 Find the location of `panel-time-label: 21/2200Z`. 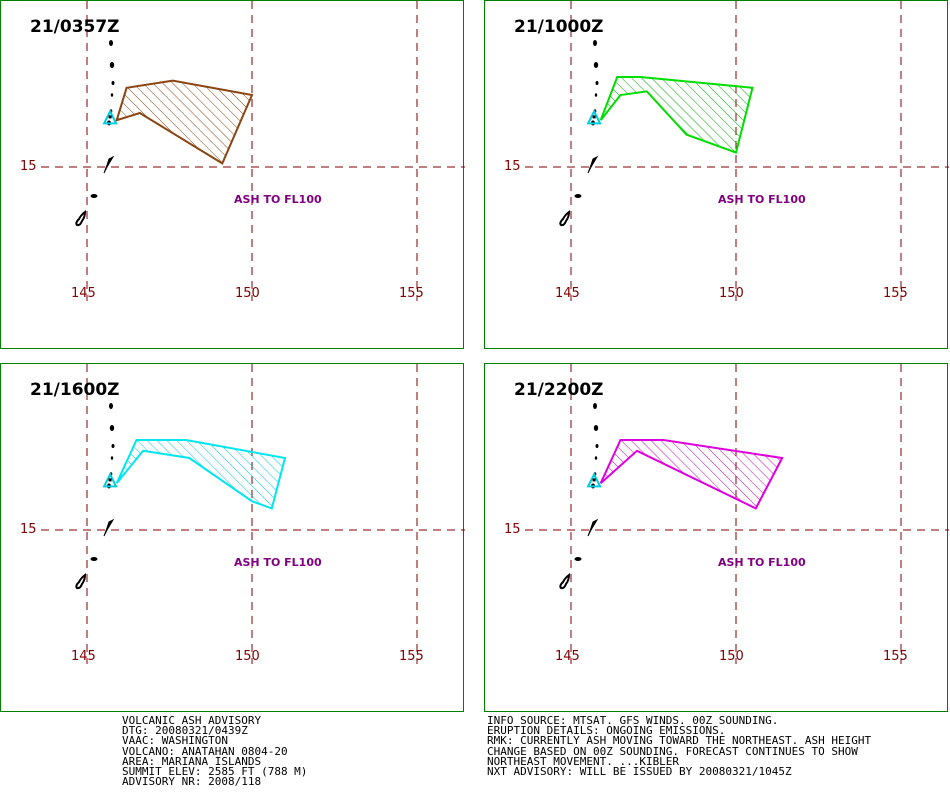

panel-time-label: 21/2200Z is located at coordinates (559, 390).